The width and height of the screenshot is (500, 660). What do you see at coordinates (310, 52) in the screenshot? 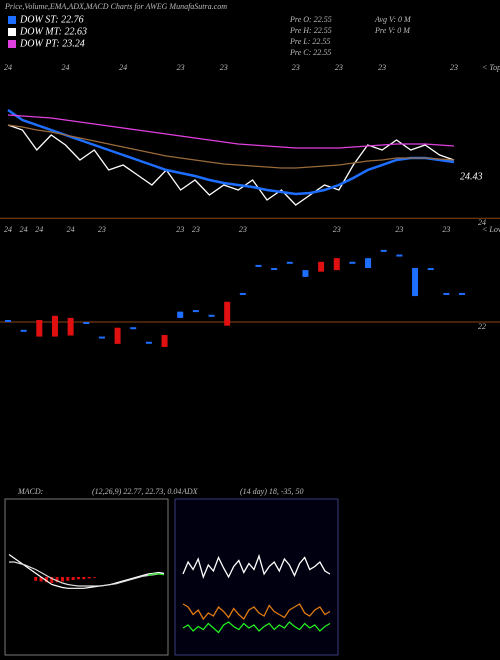
I see `info-text: Pre C: 22.55` at bounding box center [310, 52].